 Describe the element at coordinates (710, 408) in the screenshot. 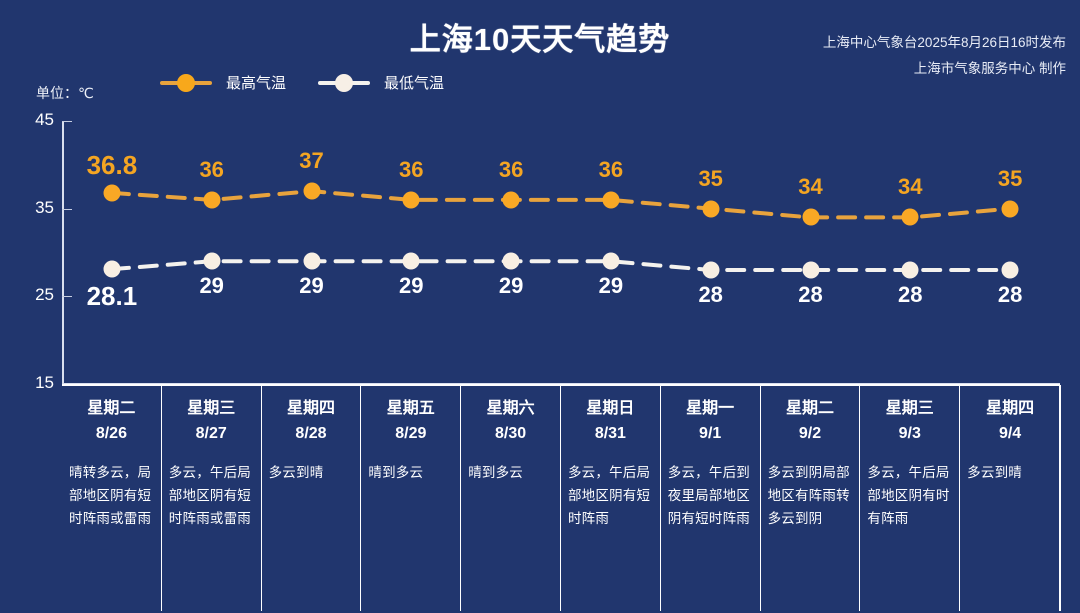

I see `weekday-label: 星期一` at that location.